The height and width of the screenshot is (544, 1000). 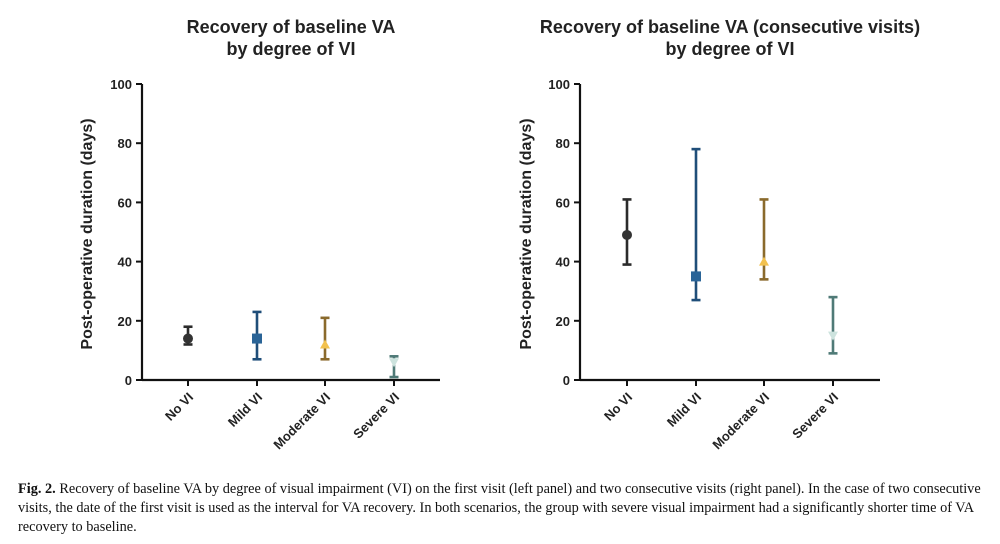 I want to click on chart-title-line: Recovery of baseline VA, so click(x=291, y=27).